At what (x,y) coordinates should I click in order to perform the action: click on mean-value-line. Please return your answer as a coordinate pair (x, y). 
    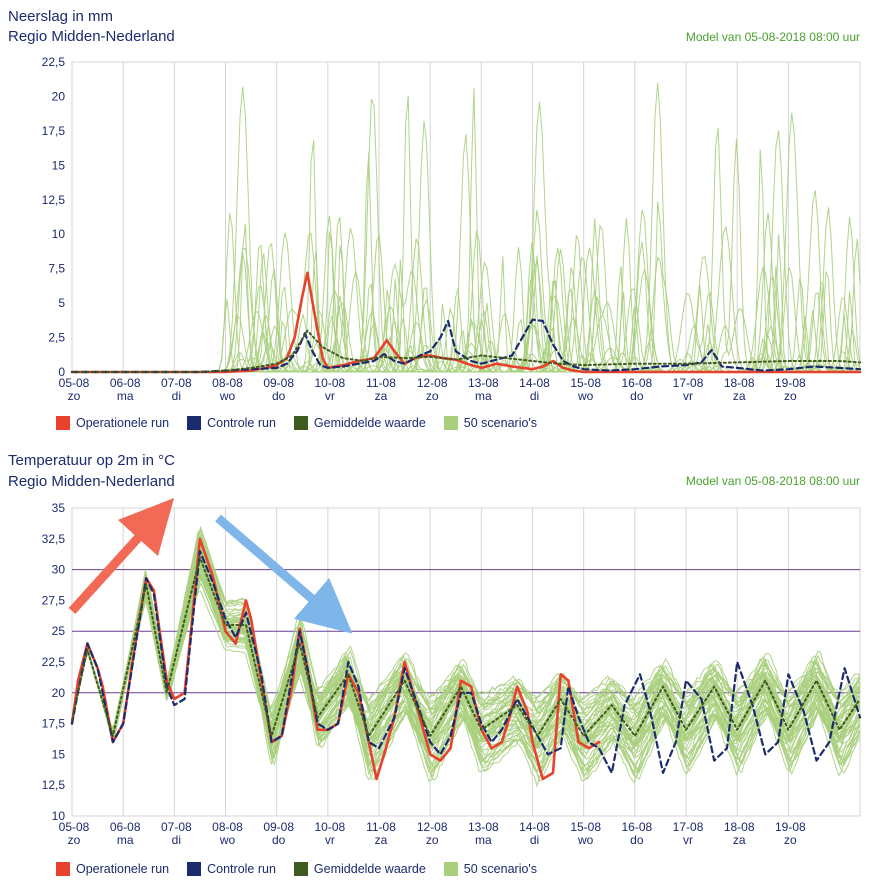
    Looking at the image, I should click on (466, 351).